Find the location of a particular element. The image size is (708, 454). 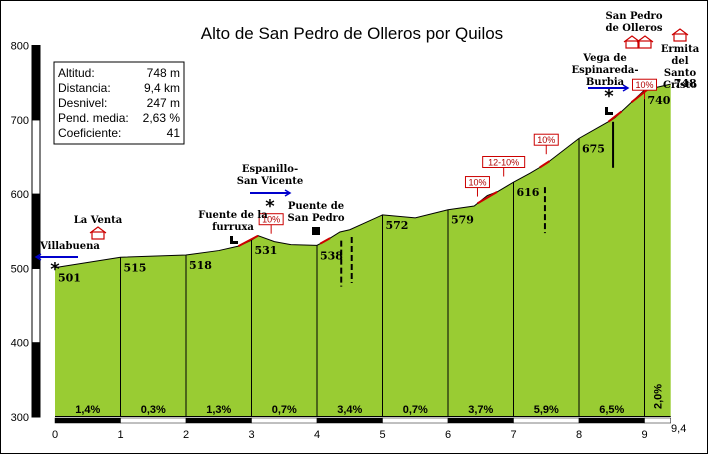

profile-baseline is located at coordinates (363, 416).